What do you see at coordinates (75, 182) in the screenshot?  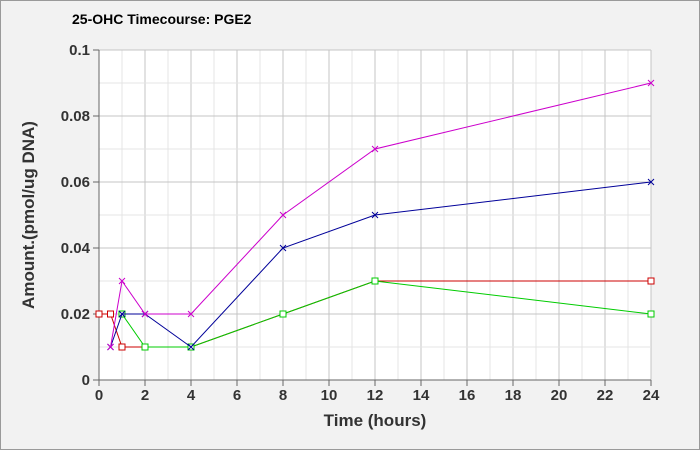 I see `y-tick-label: 0.06` at bounding box center [75, 182].